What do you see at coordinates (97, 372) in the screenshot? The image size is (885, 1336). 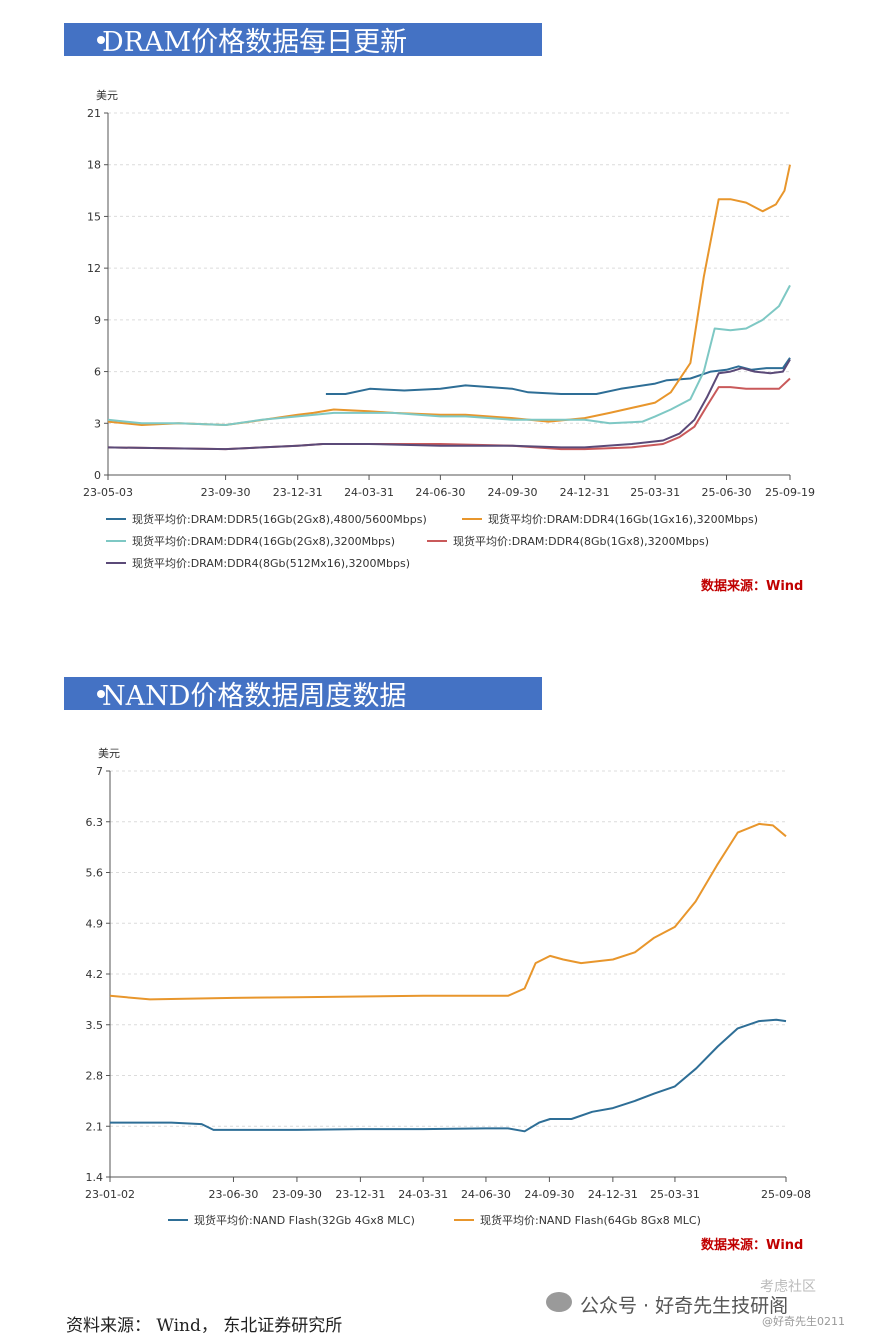 I see `y-tick-label: 6` at bounding box center [97, 372].